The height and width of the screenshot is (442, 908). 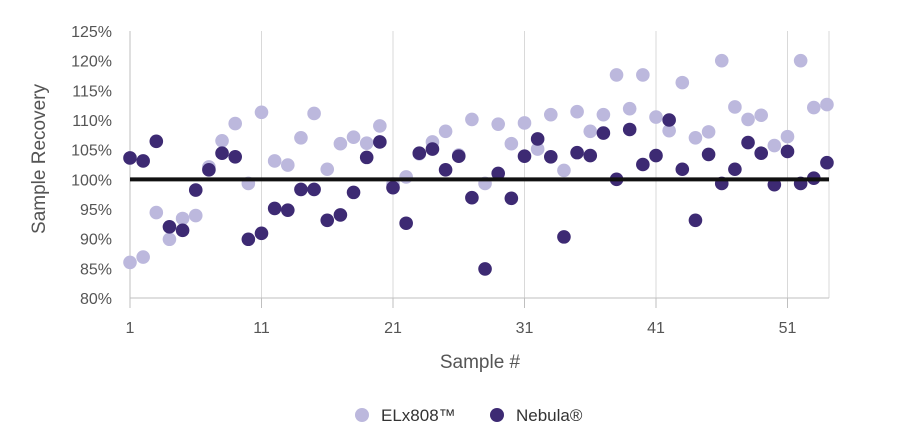 I want to click on y-tick-label: 125%, so click(x=91, y=32).